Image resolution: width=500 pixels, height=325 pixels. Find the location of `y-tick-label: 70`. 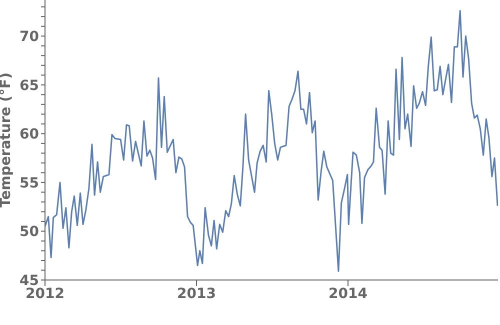

y-tick-label: 70 is located at coordinates (30, 37).